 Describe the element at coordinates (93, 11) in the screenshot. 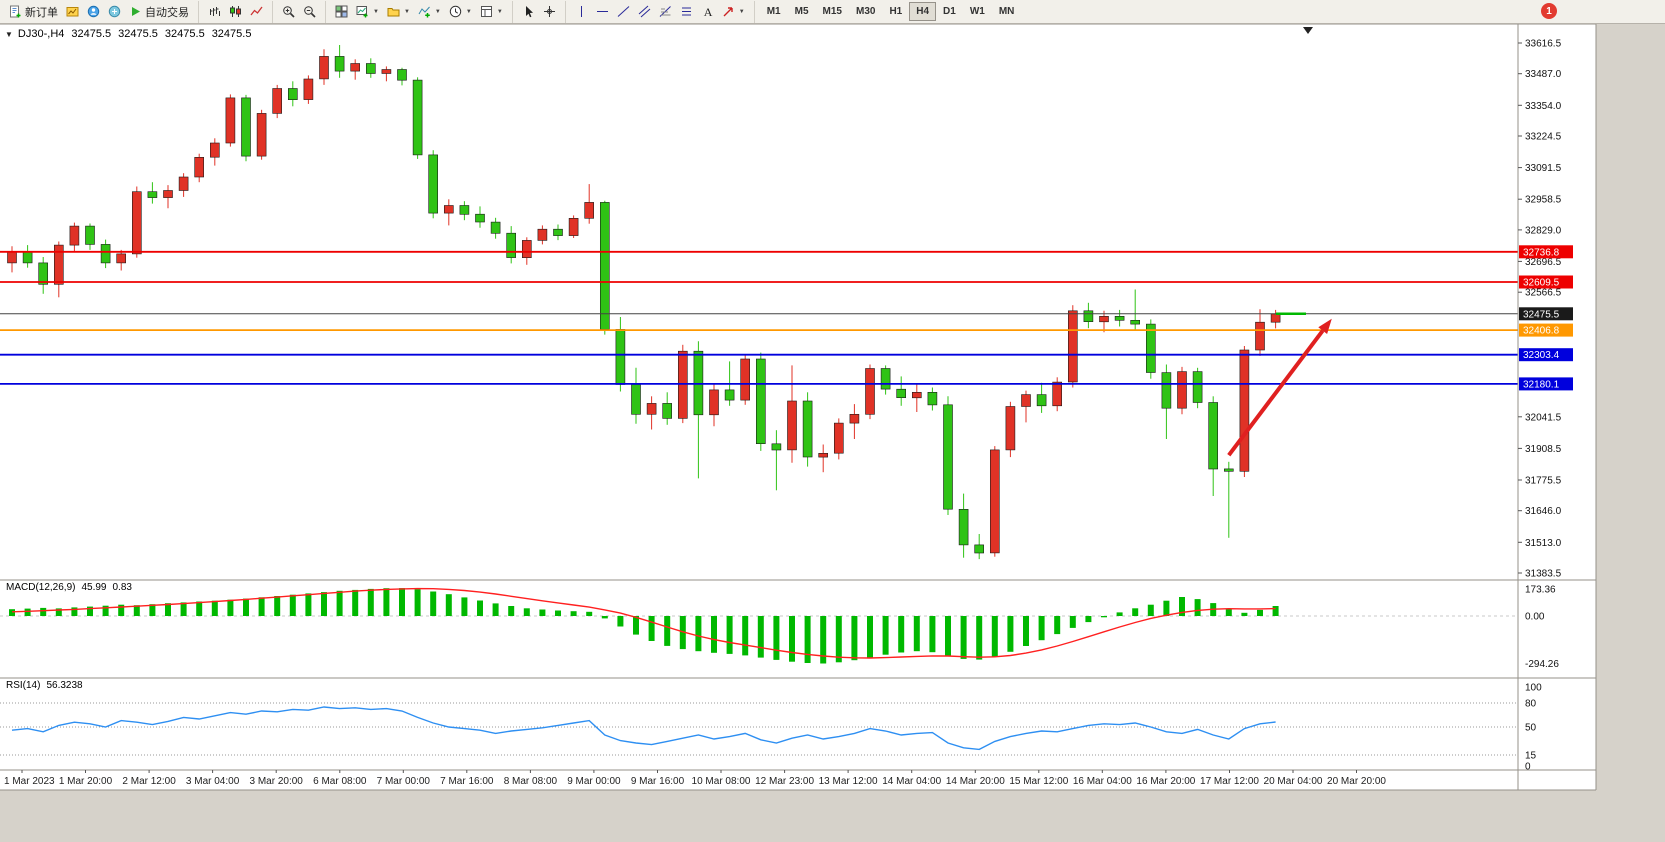

I see `navigator-button` at that location.